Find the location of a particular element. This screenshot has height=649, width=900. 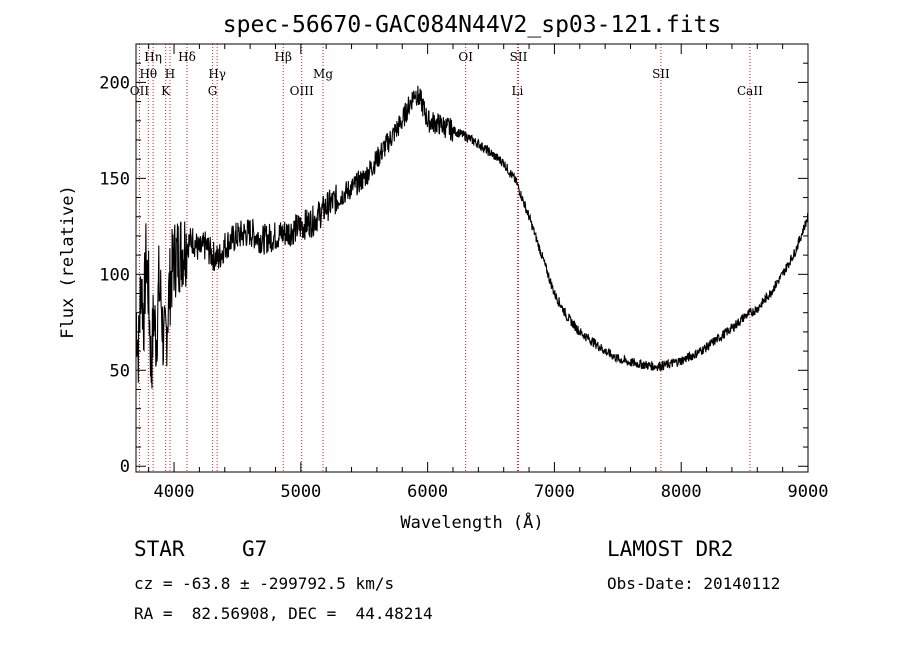

y-tick-label: 100 is located at coordinates (114, 275).